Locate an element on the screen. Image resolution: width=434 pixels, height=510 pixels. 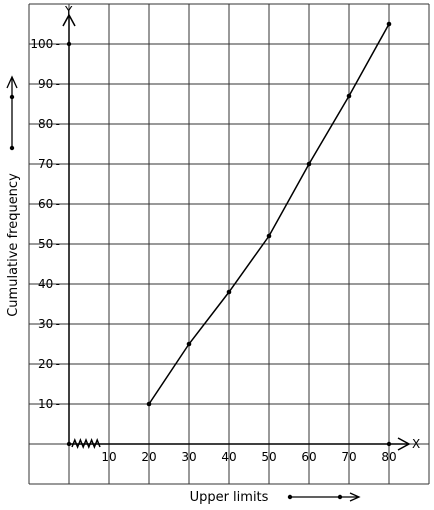
x-tick-label: 80 is located at coordinates (388, 457).